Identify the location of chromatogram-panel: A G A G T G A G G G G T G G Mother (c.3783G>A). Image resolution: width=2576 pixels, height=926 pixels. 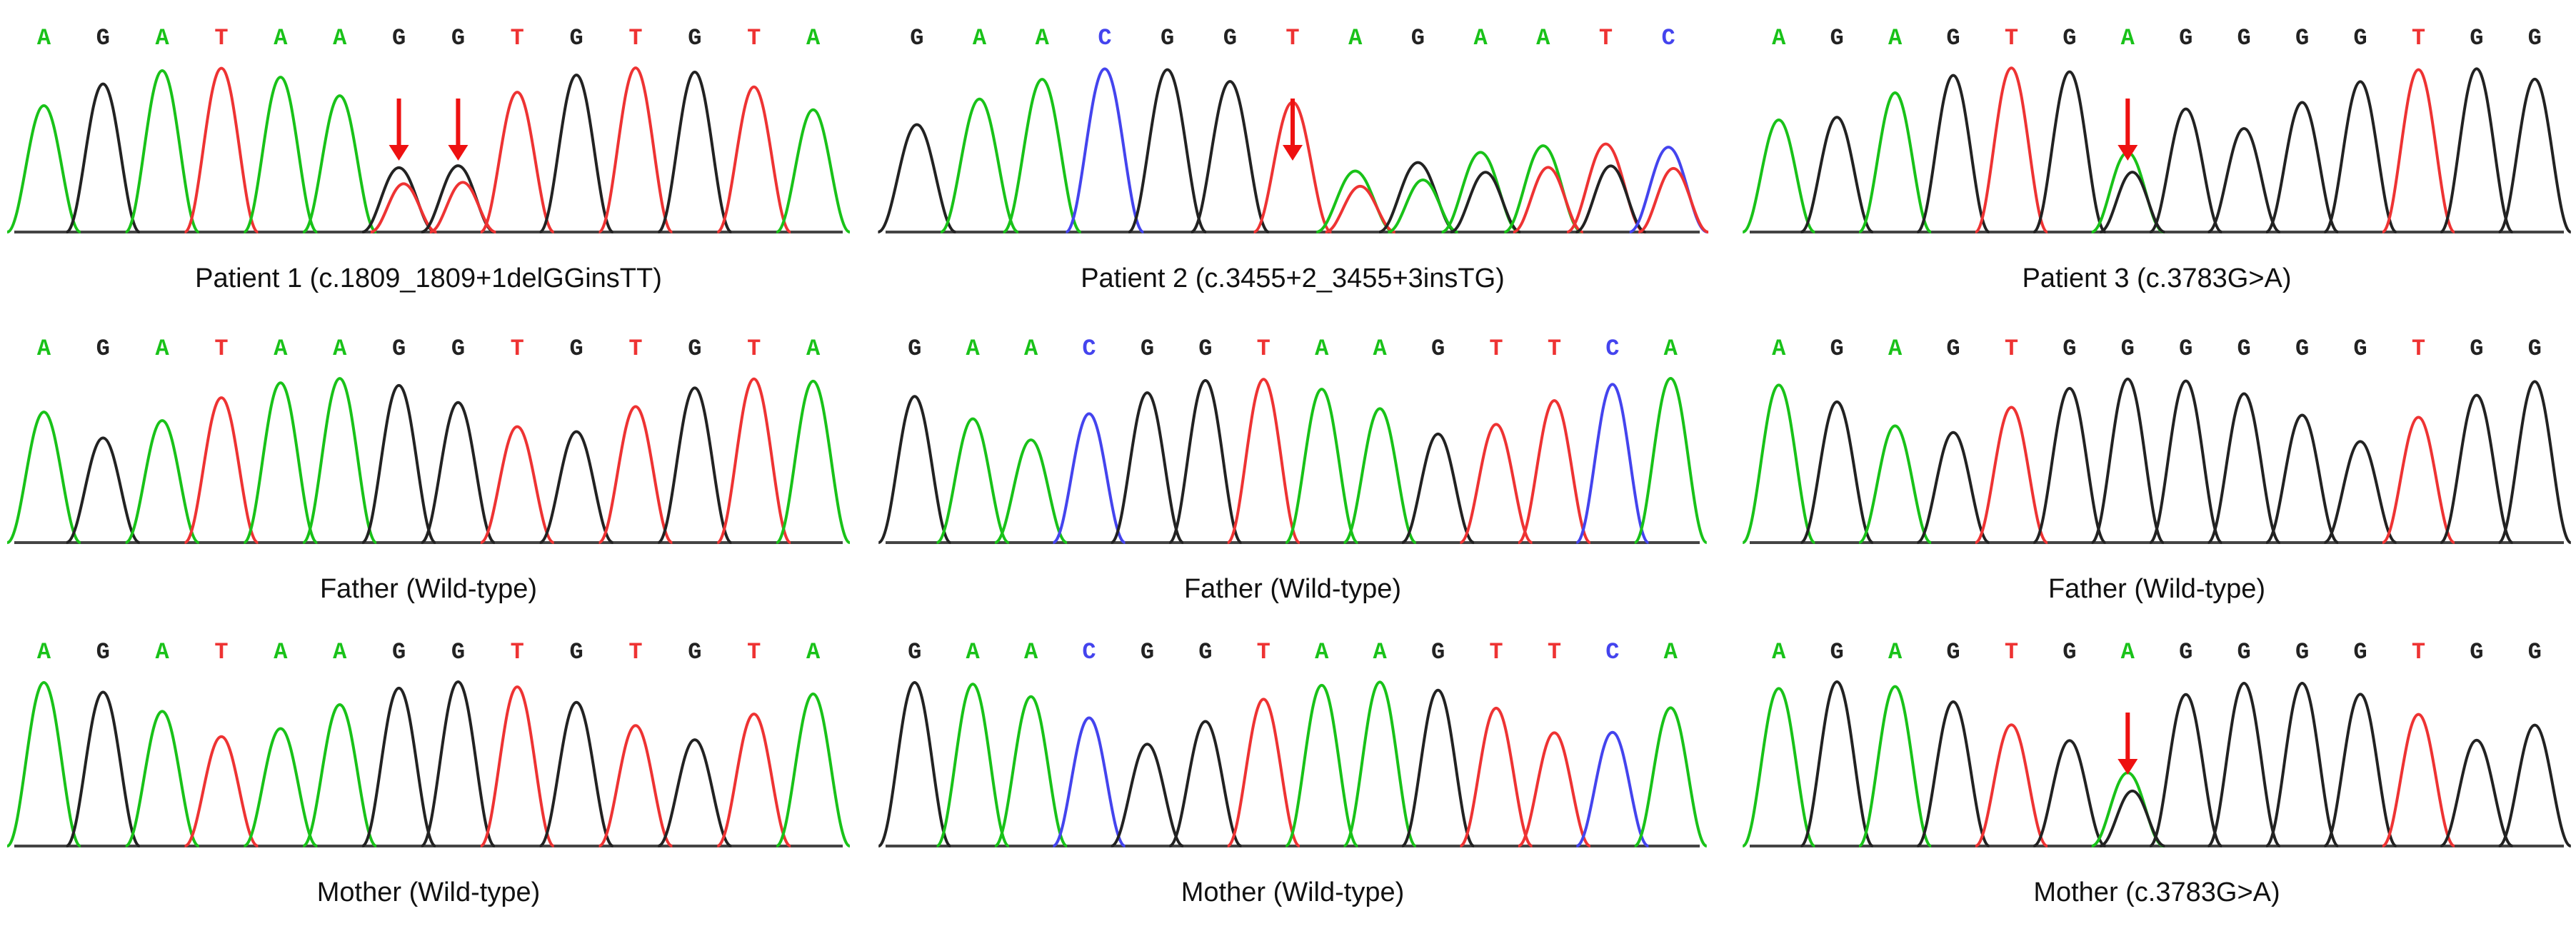
(2157, 773).